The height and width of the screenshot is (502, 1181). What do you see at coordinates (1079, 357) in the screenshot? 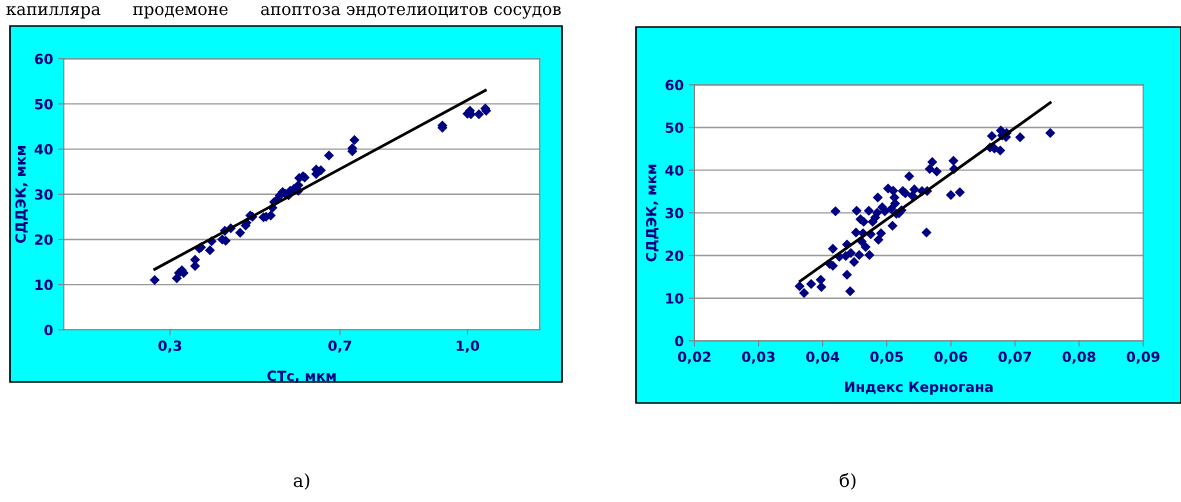
I see `x-tick-label: 0,08` at bounding box center [1079, 357].